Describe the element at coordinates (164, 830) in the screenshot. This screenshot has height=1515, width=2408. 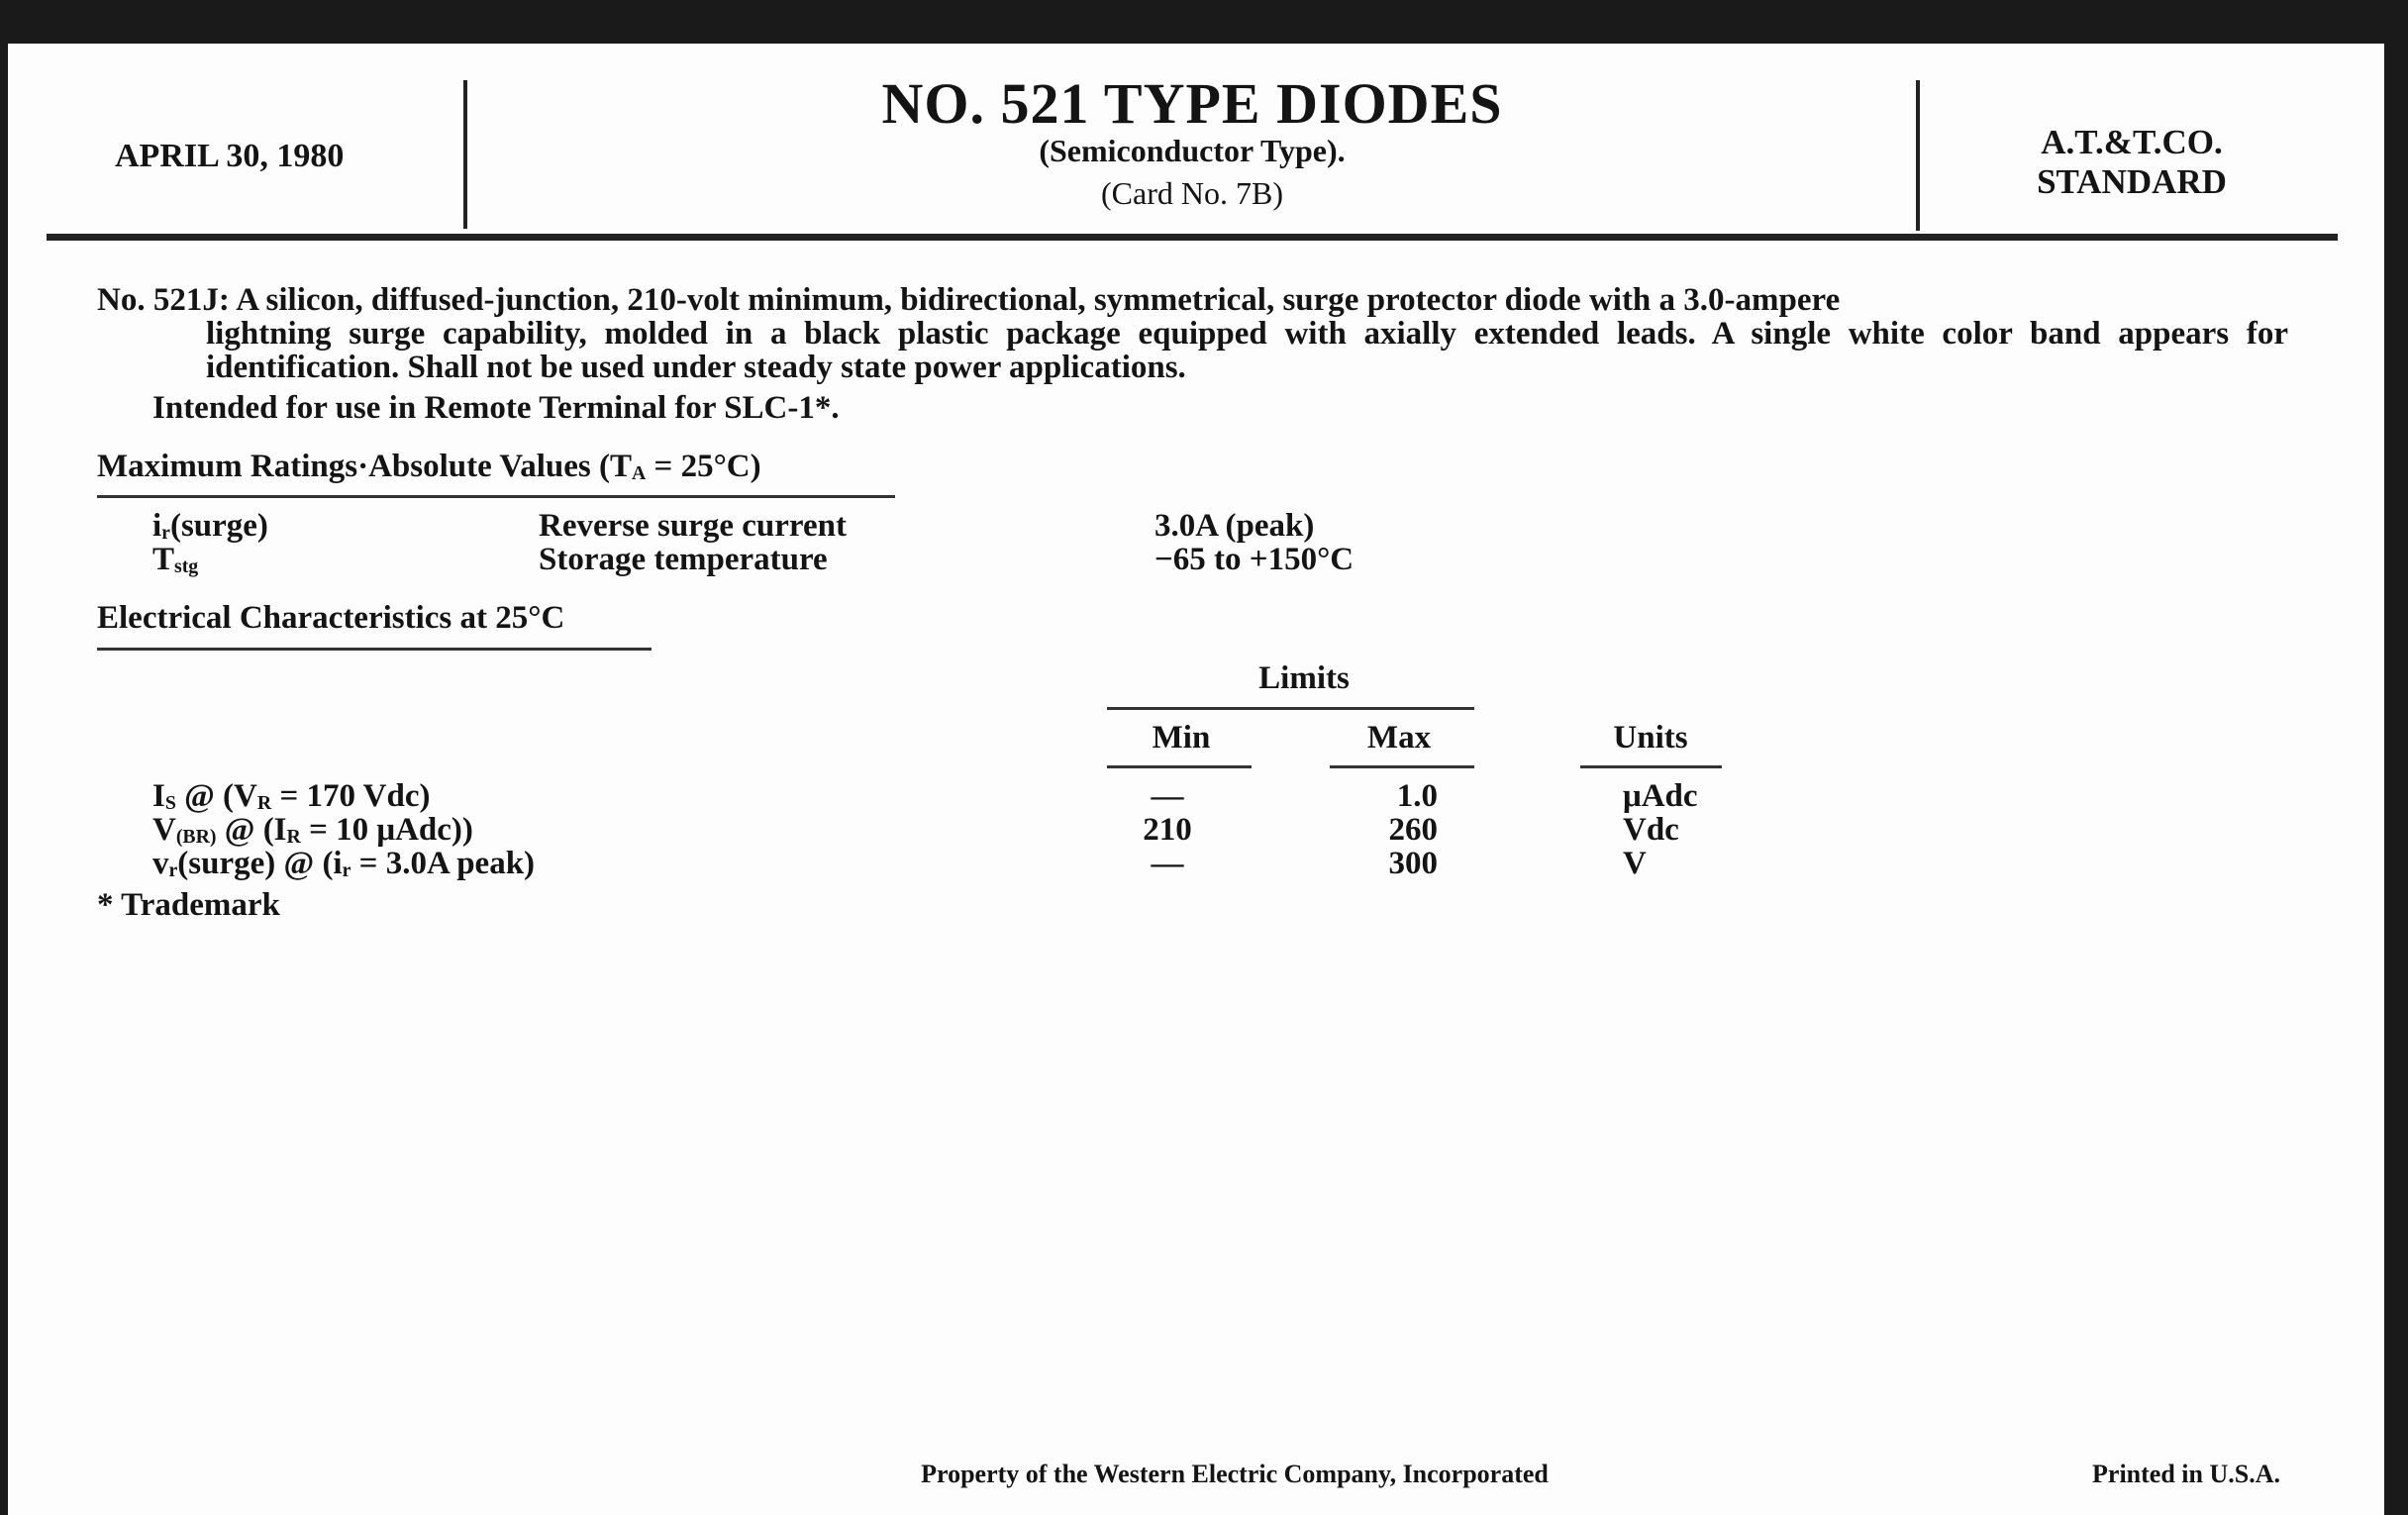
I see `text-segment: V` at that location.